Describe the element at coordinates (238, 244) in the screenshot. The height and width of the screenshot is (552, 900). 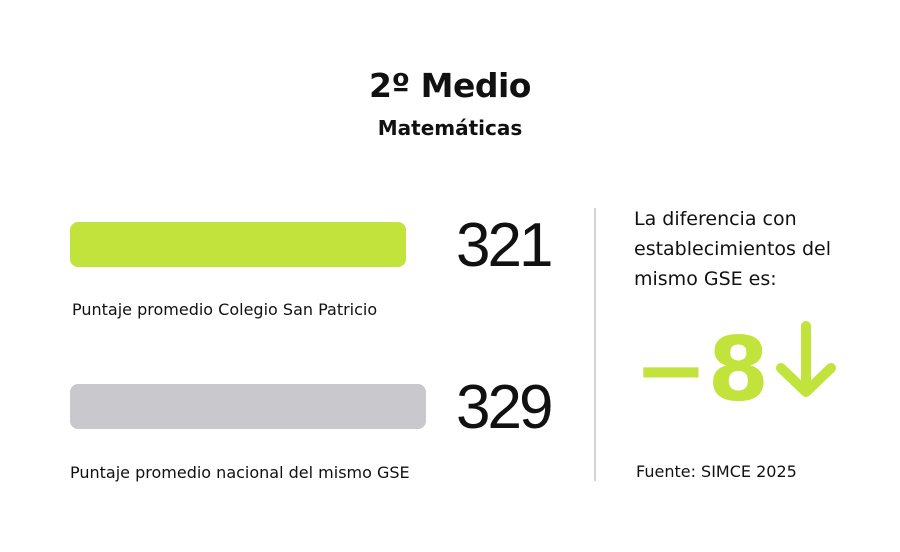
I see `school-score-bar` at that location.